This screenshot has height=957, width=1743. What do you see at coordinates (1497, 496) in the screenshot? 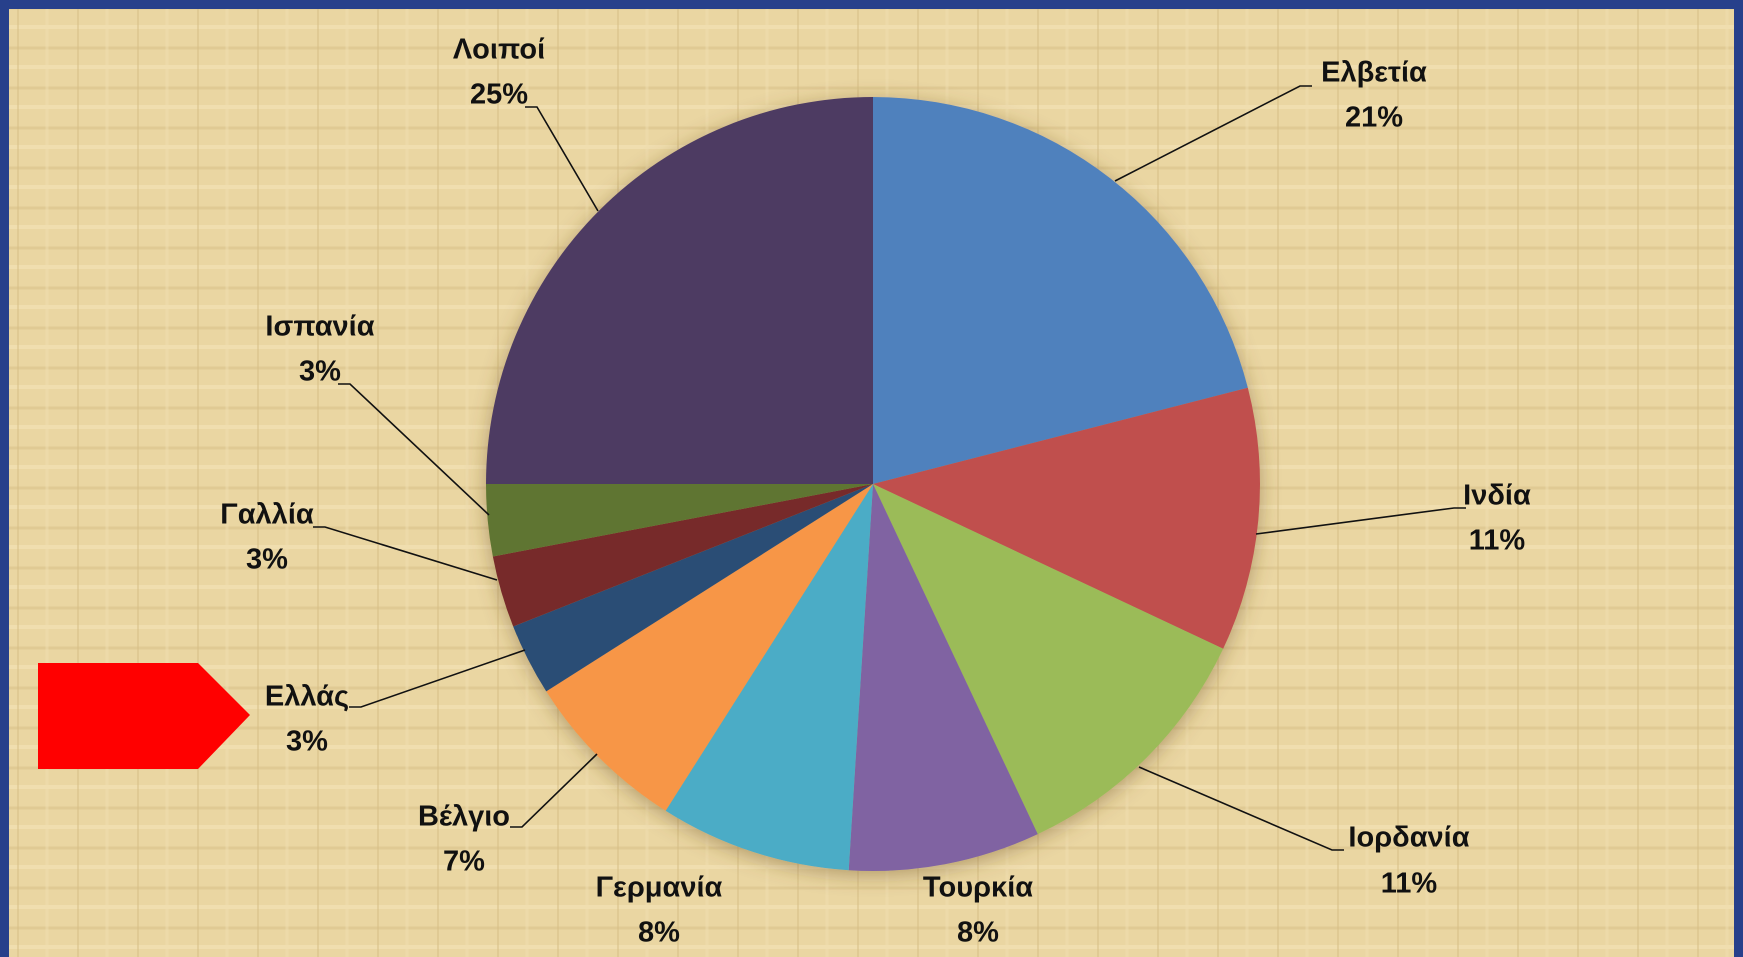
I see `slice-label: Ινδία` at bounding box center [1497, 496].